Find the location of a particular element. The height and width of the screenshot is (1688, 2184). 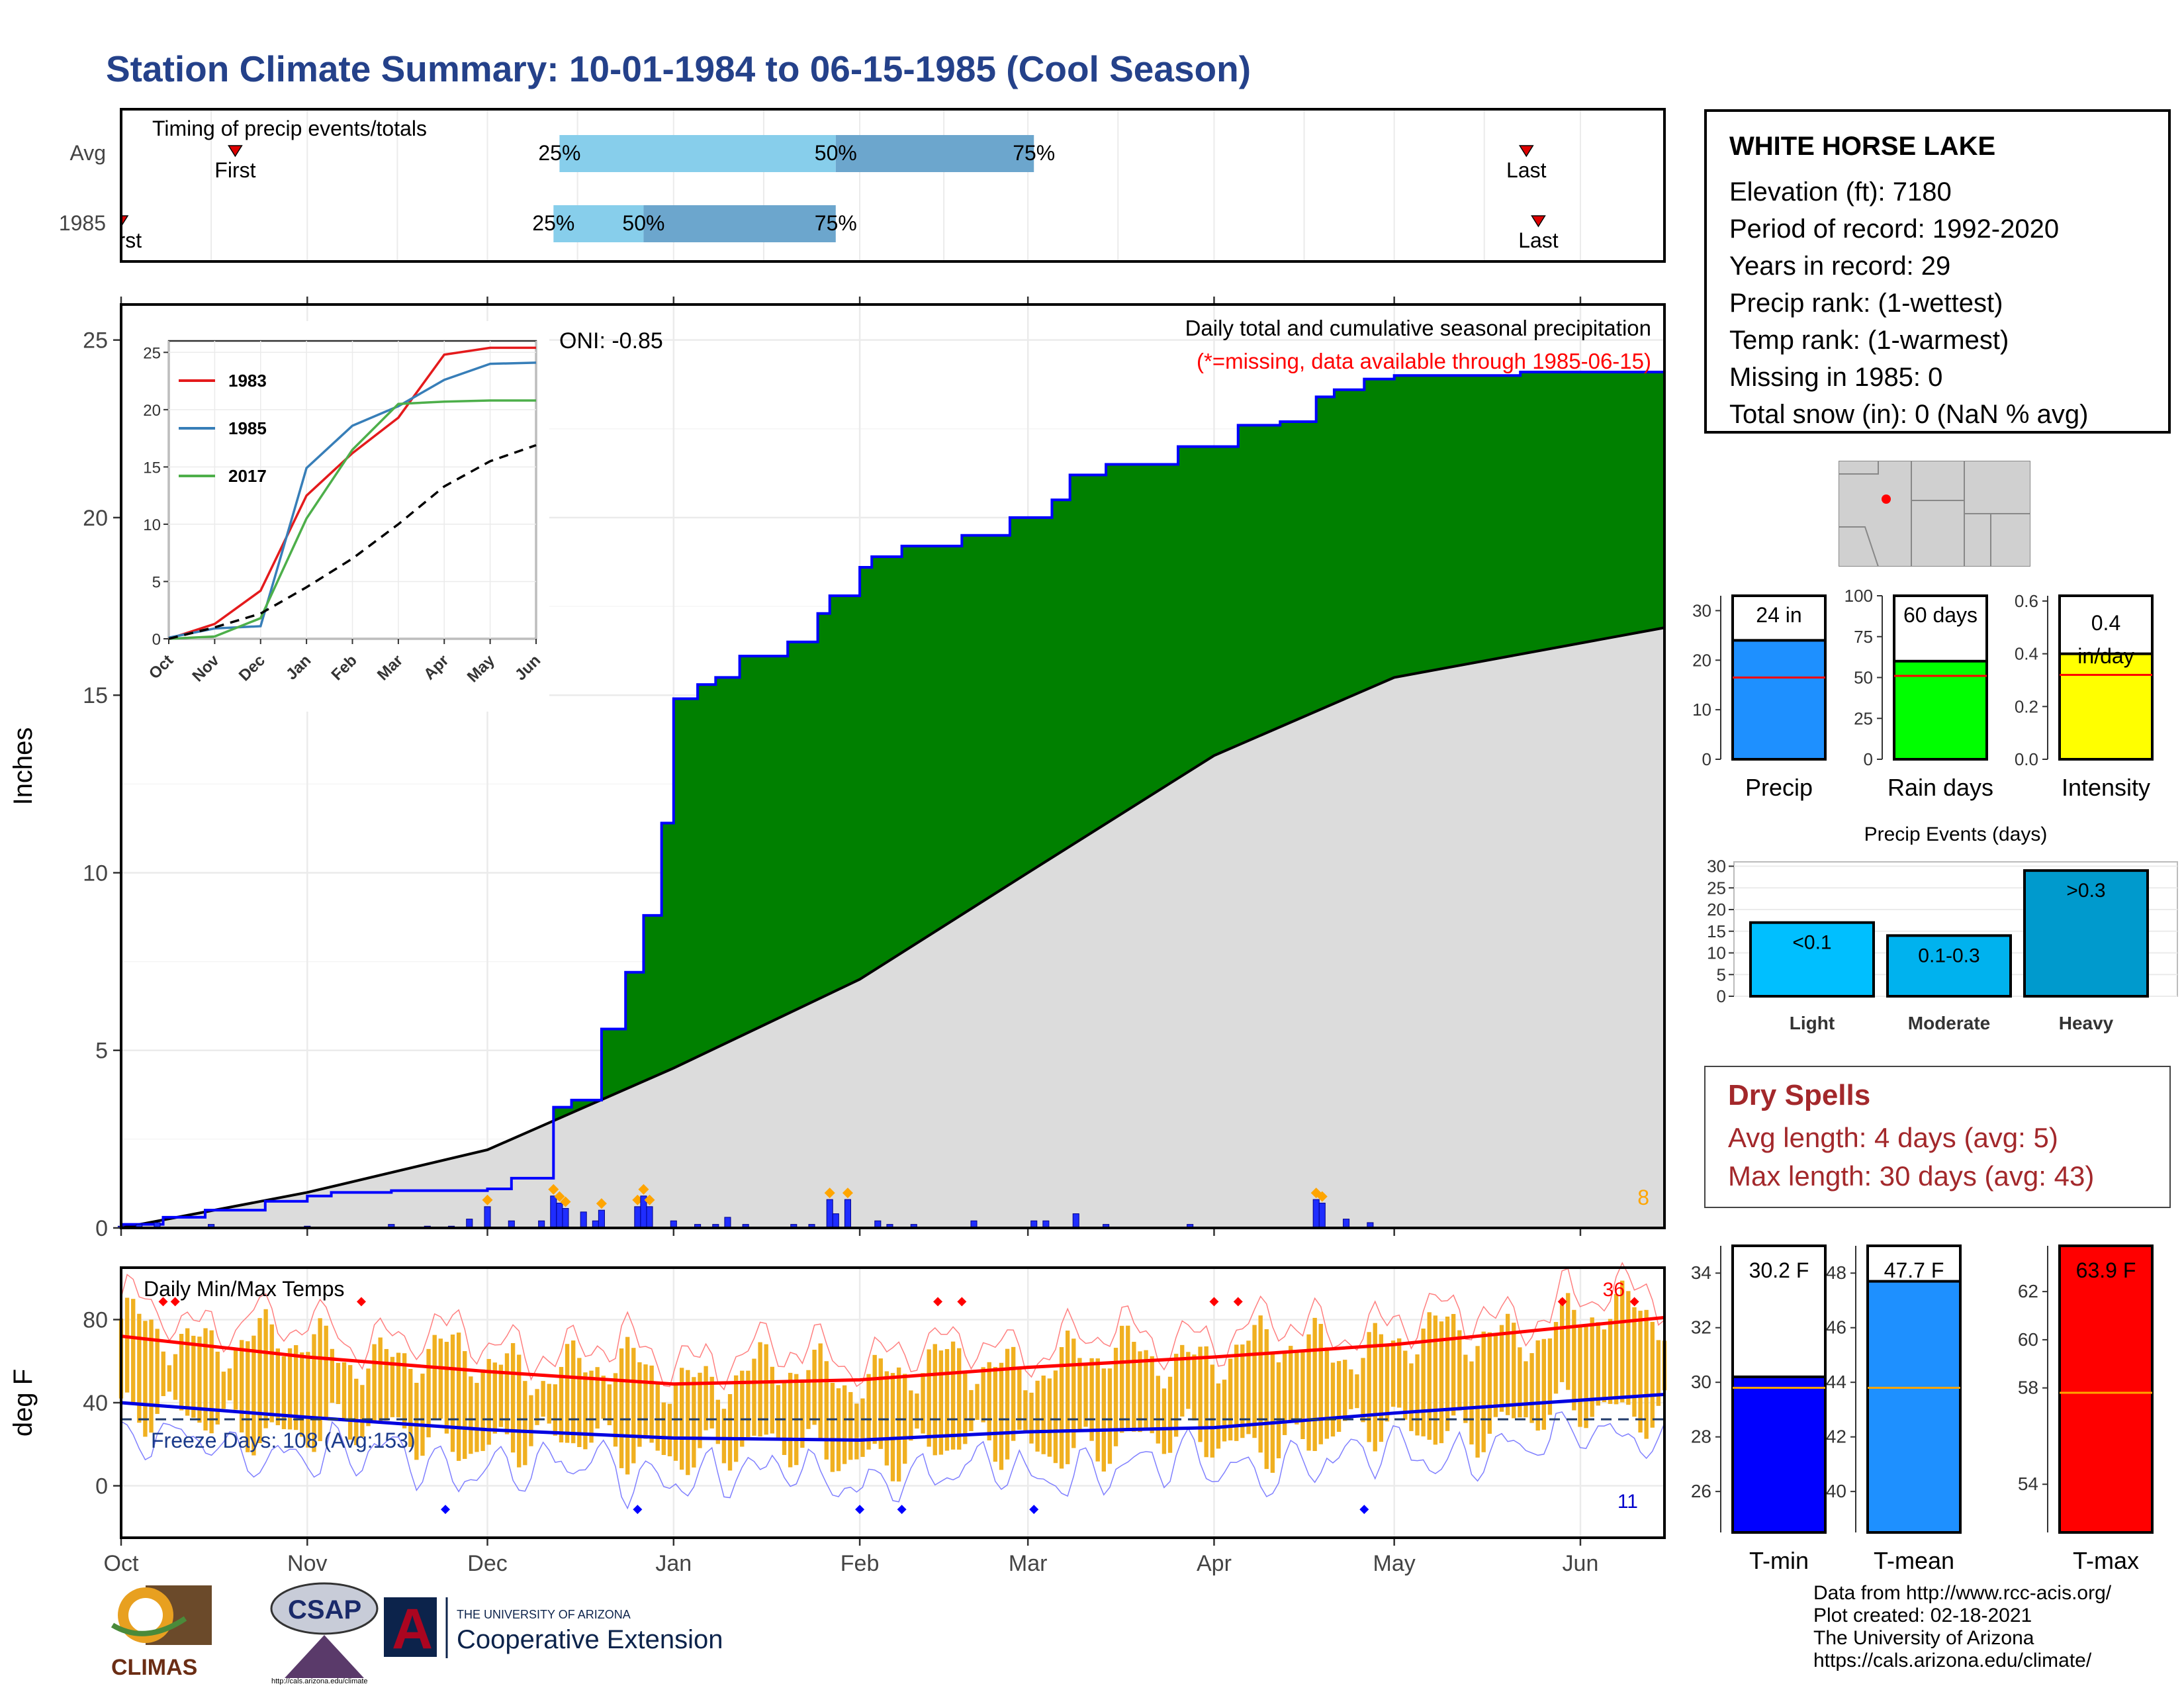

tsum-bar-label: T-mean is located at coordinates (1914, 1560).